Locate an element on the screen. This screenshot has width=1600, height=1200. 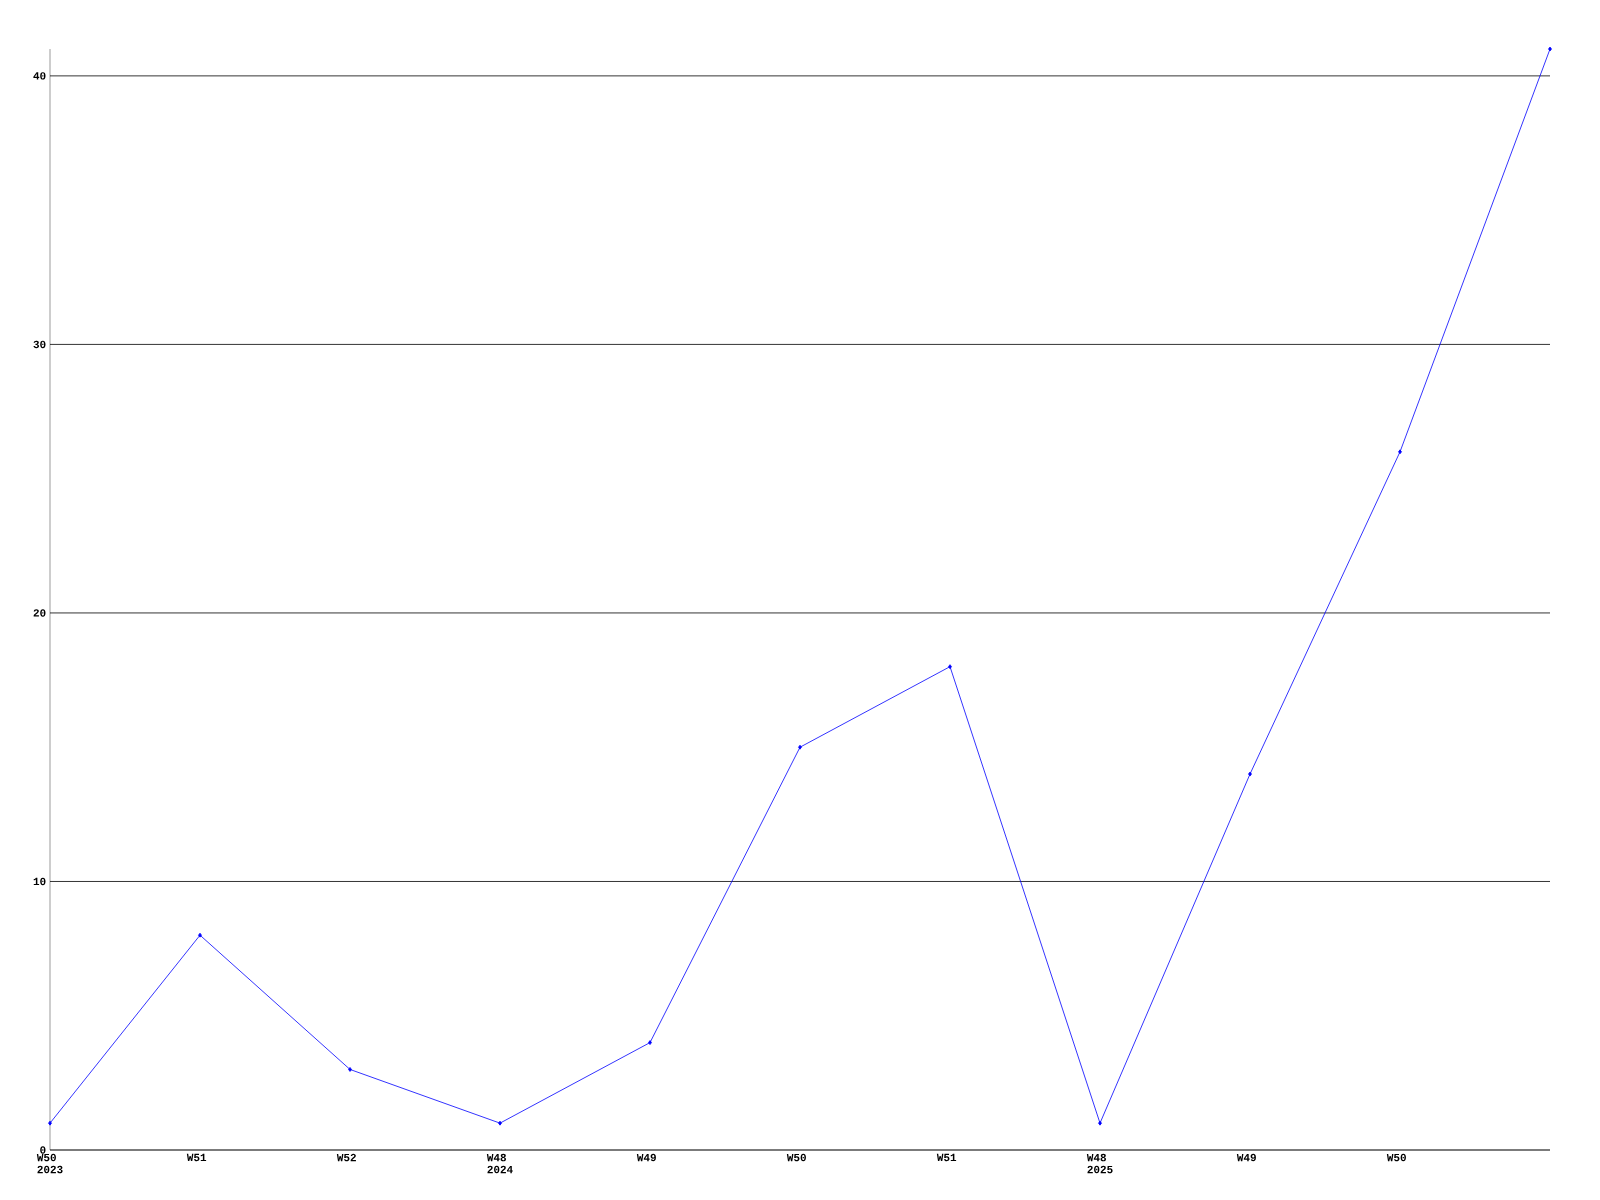
x-tick-label: W48 2024 is located at coordinates (499, 1163).